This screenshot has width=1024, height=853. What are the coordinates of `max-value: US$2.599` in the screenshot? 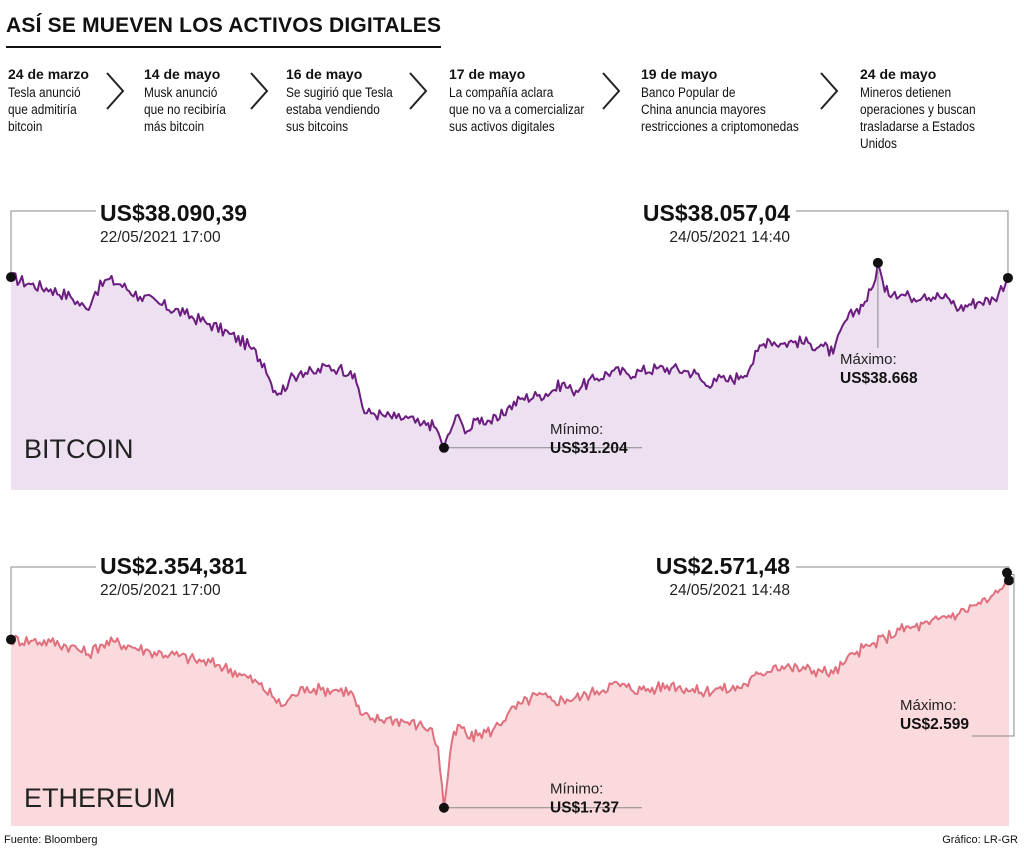 It's located at (934, 724).